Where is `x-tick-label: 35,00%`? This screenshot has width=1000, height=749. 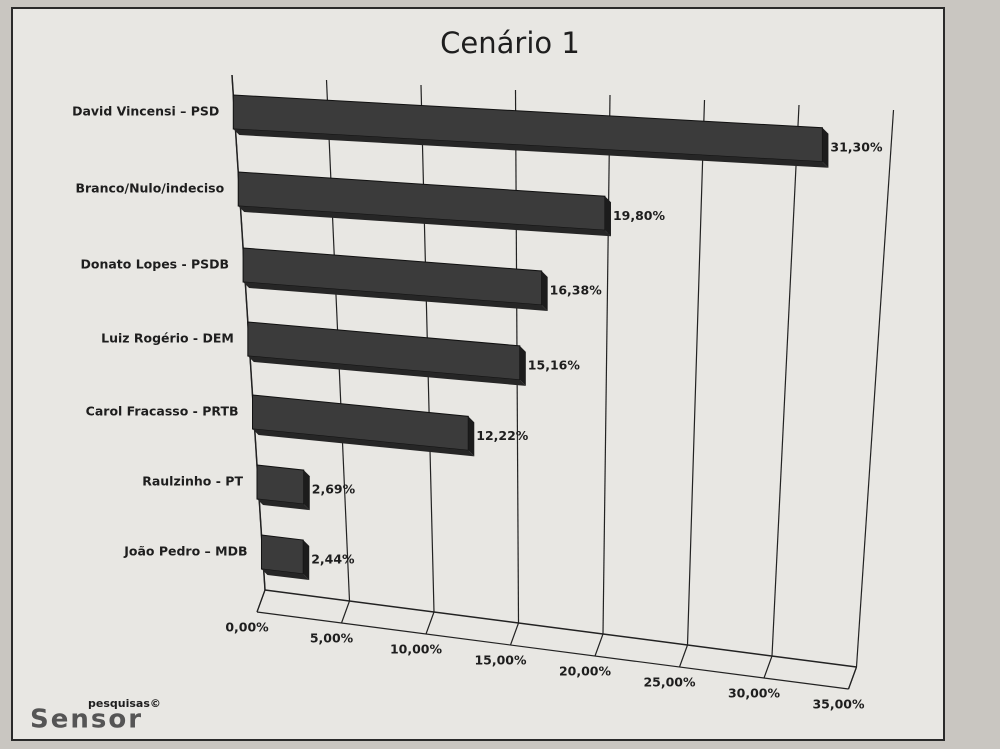 x-tick-label: 35,00% is located at coordinates (838, 704).